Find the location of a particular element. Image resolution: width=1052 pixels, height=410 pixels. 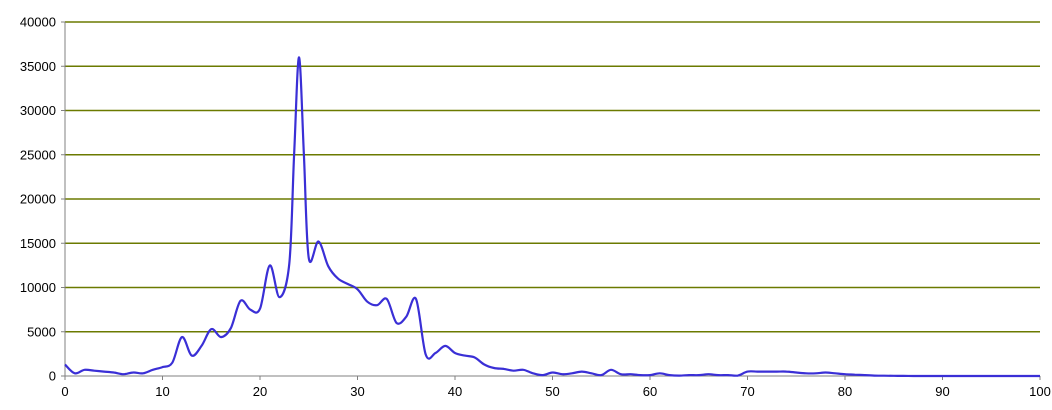

x-tick-label: 90 is located at coordinates (942, 391).